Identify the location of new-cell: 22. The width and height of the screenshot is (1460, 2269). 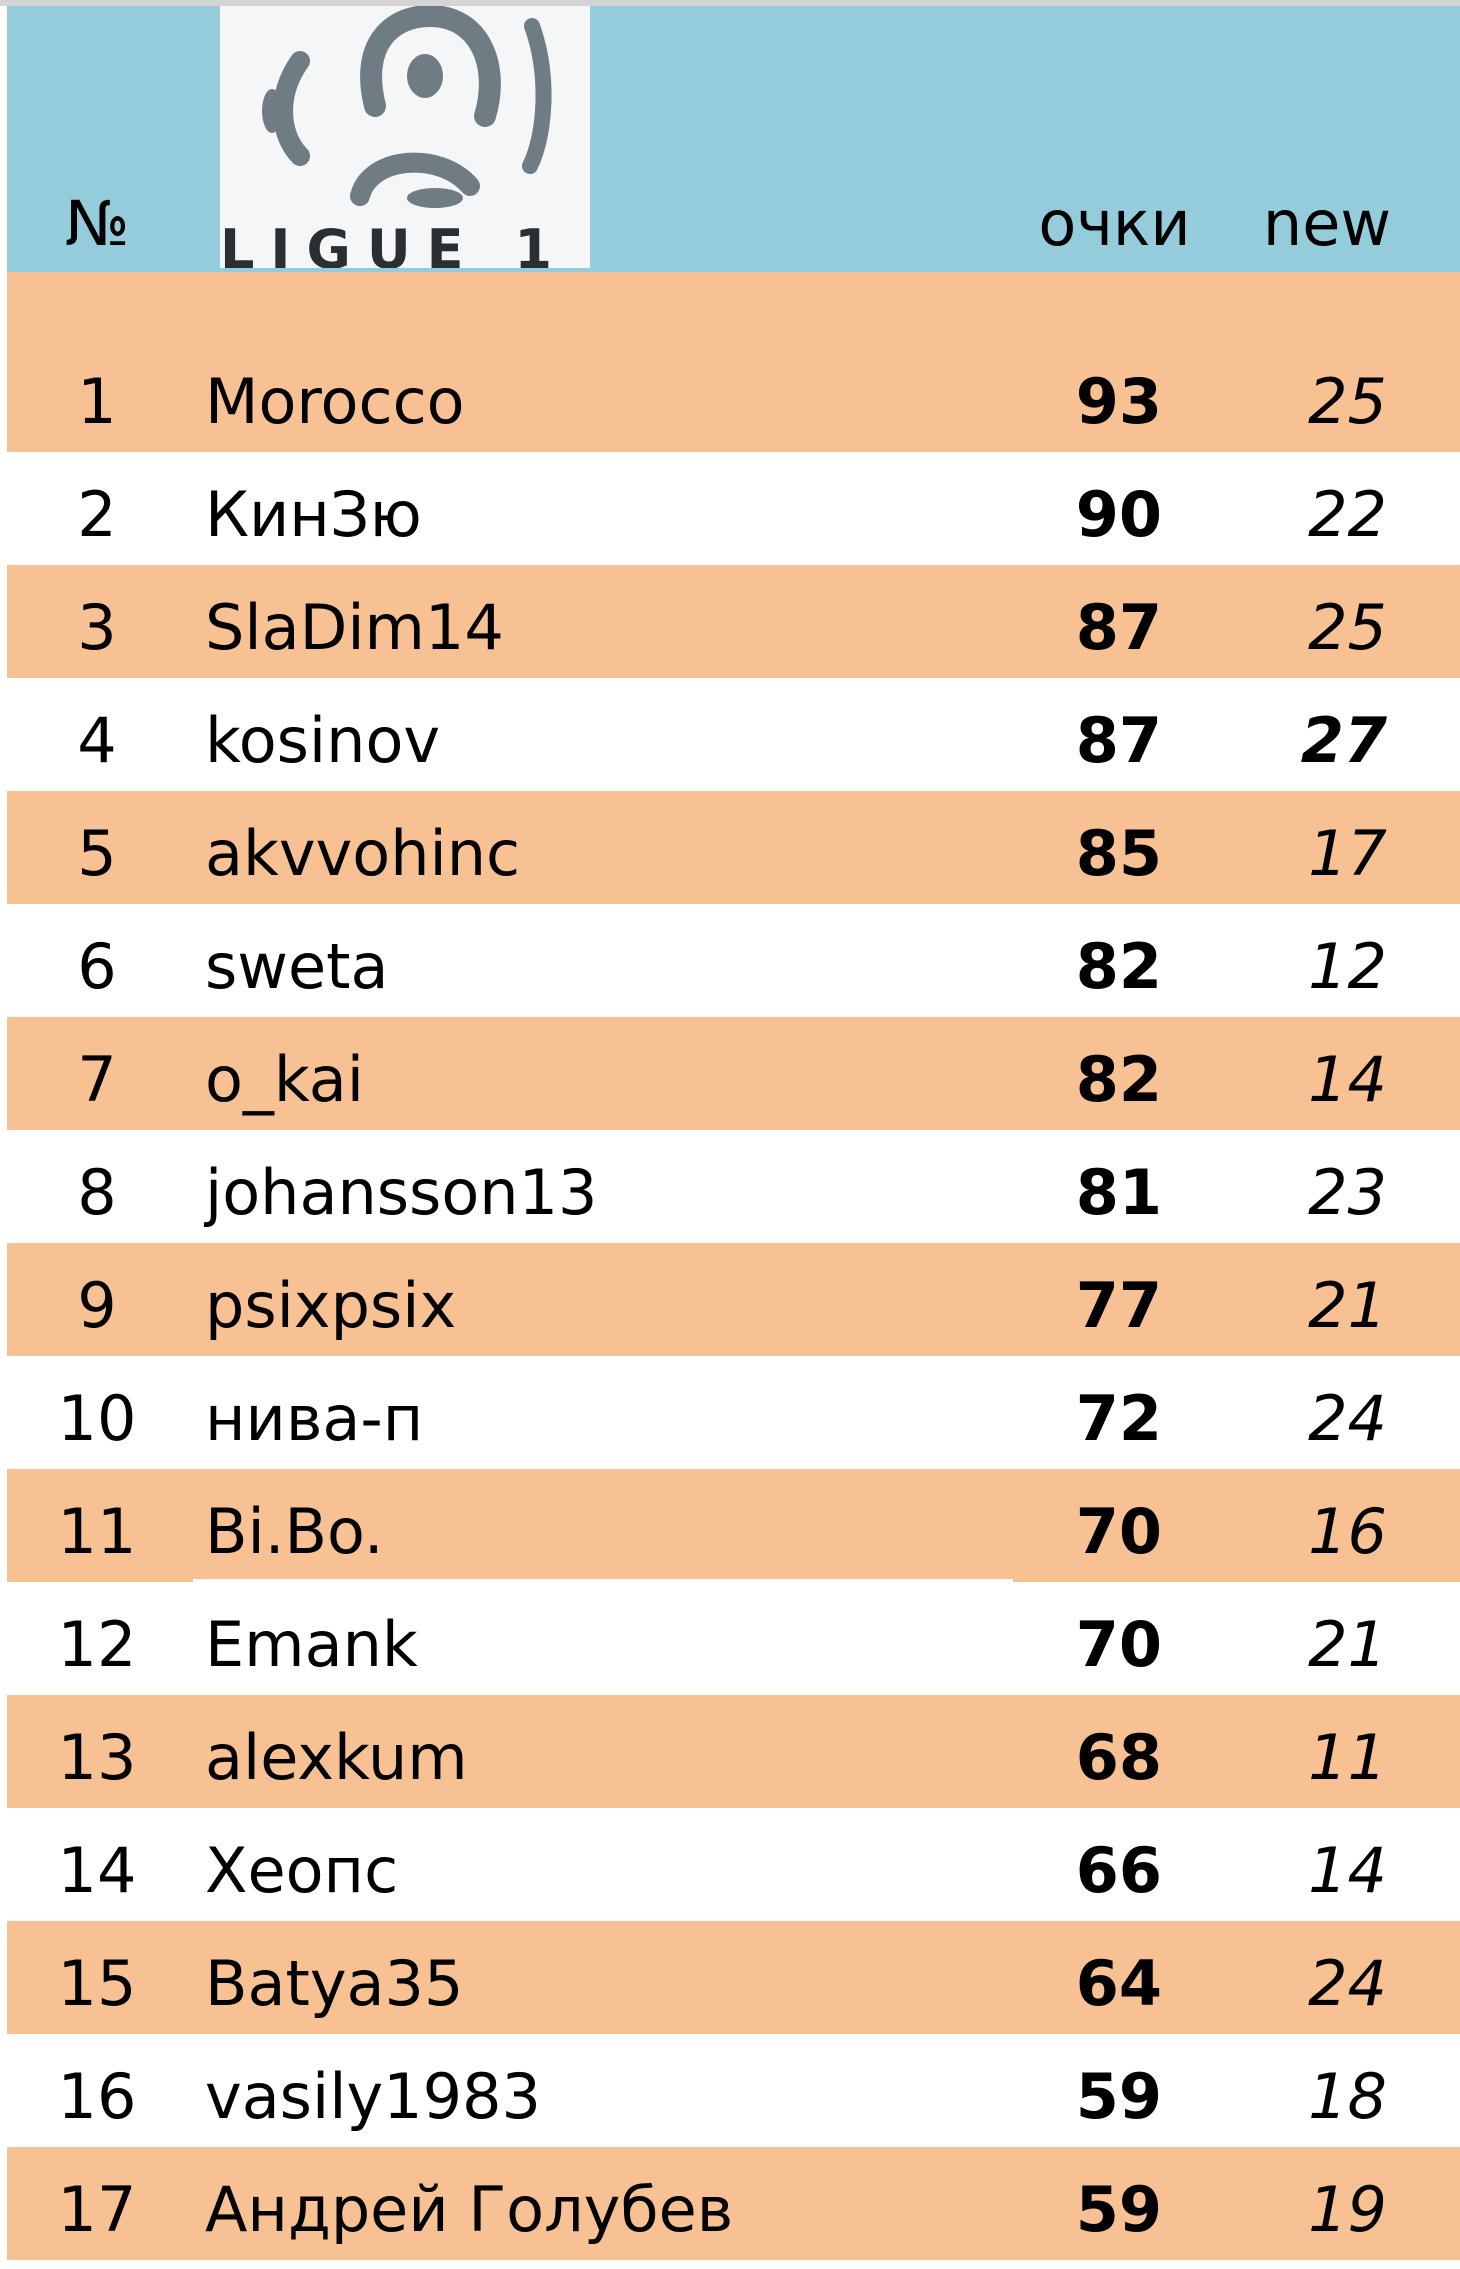
(1347, 514).